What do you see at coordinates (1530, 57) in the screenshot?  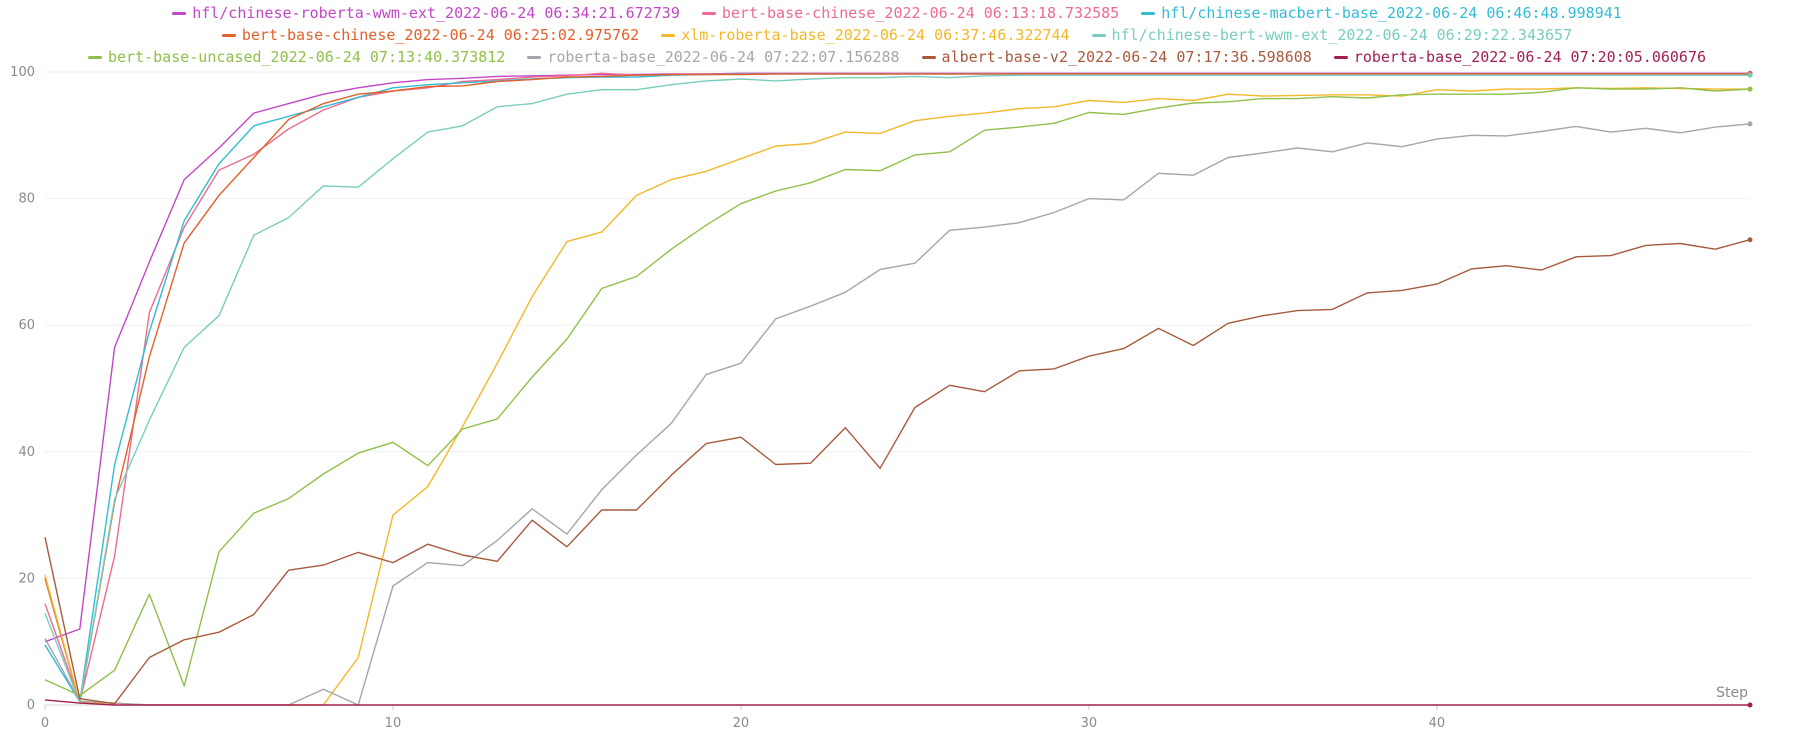 I see `legend-label: roberta-base_2022-06-24 07:20:05.060676` at bounding box center [1530, 57].